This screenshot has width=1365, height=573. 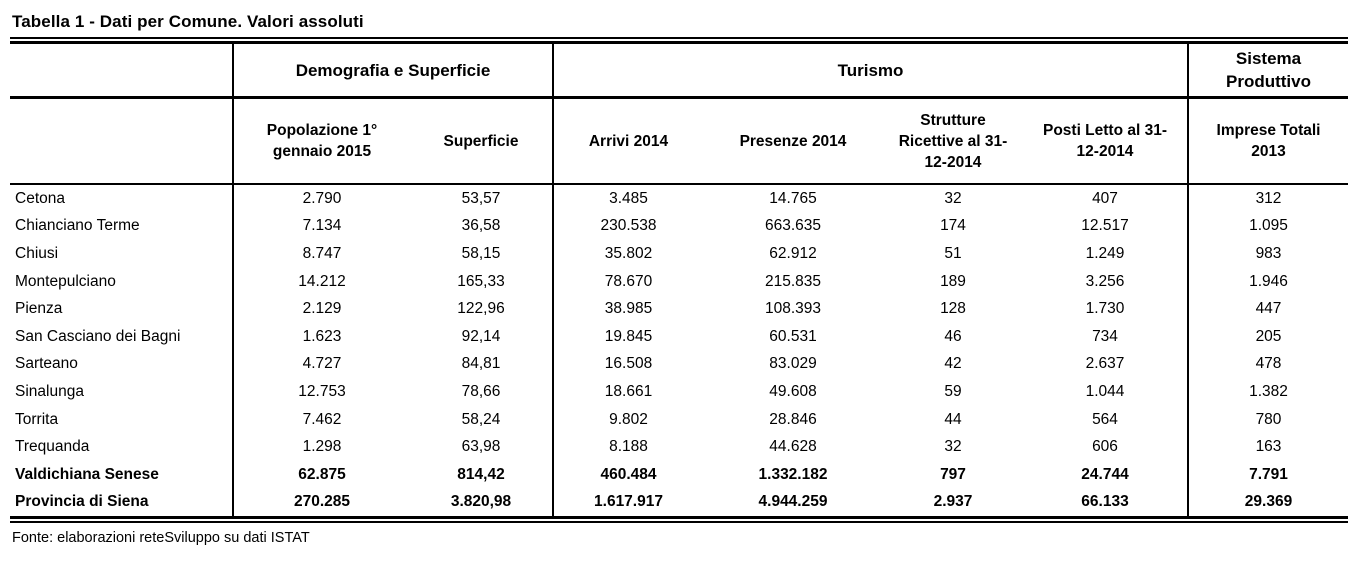 I want to click on value-cell: 84,81, so click(x=482, y=364).